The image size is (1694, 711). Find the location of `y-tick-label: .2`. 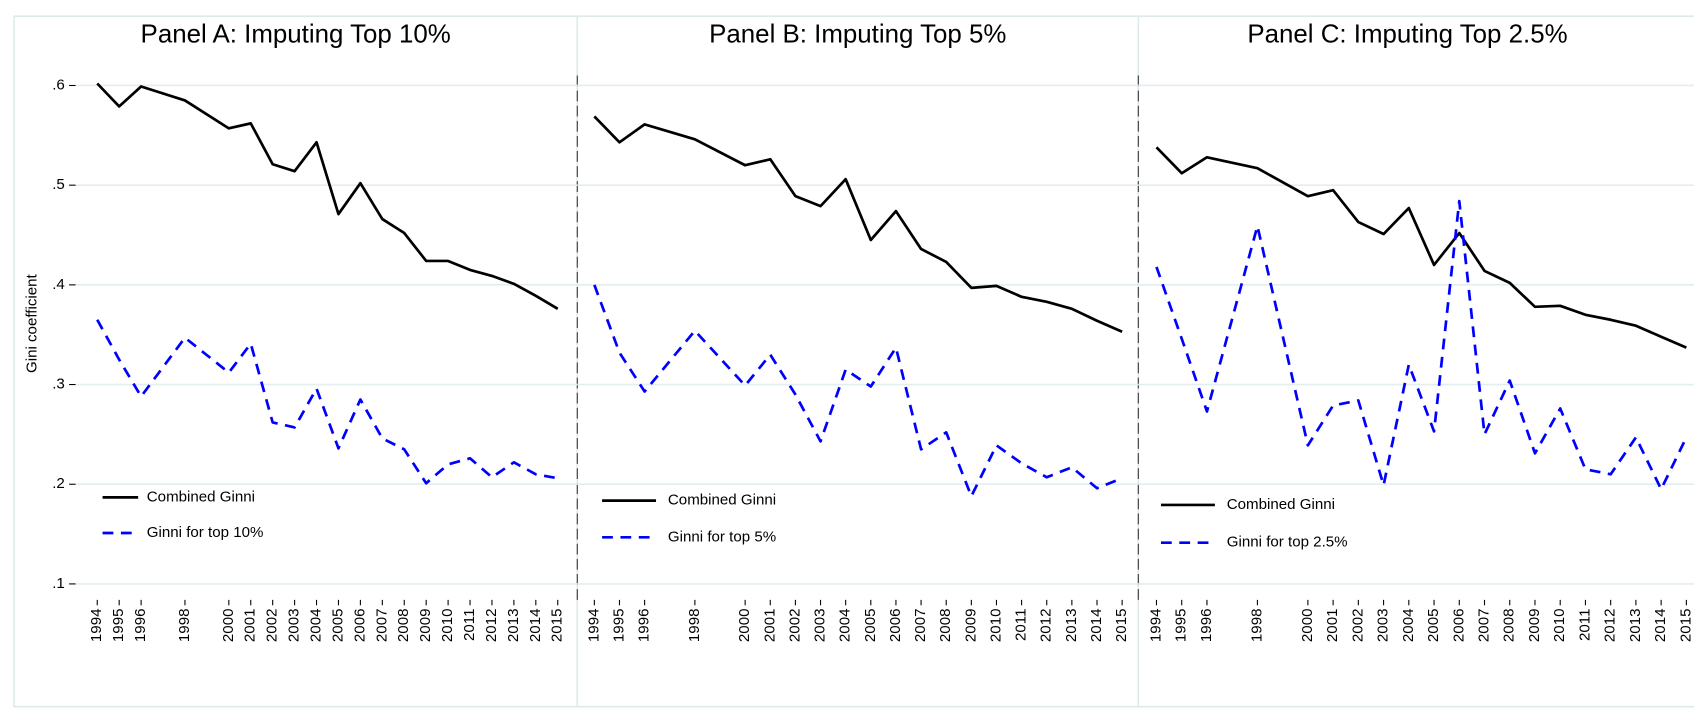

y-tick-label: .2 is located at coordinates (58, 483).